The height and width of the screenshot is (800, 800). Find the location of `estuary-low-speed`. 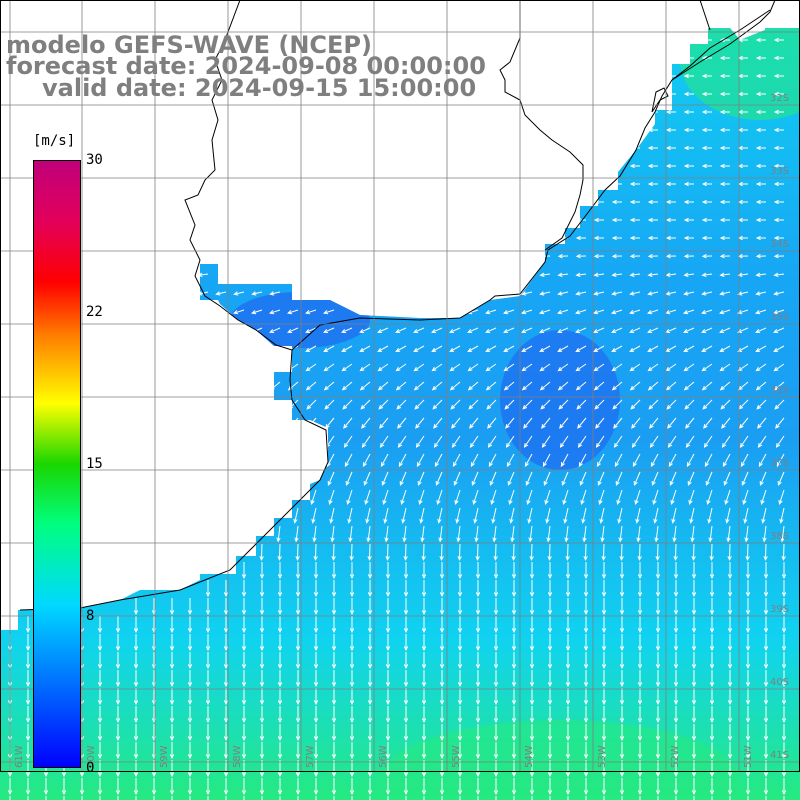

estuary-low-speed is located at coordinates (300, 320).